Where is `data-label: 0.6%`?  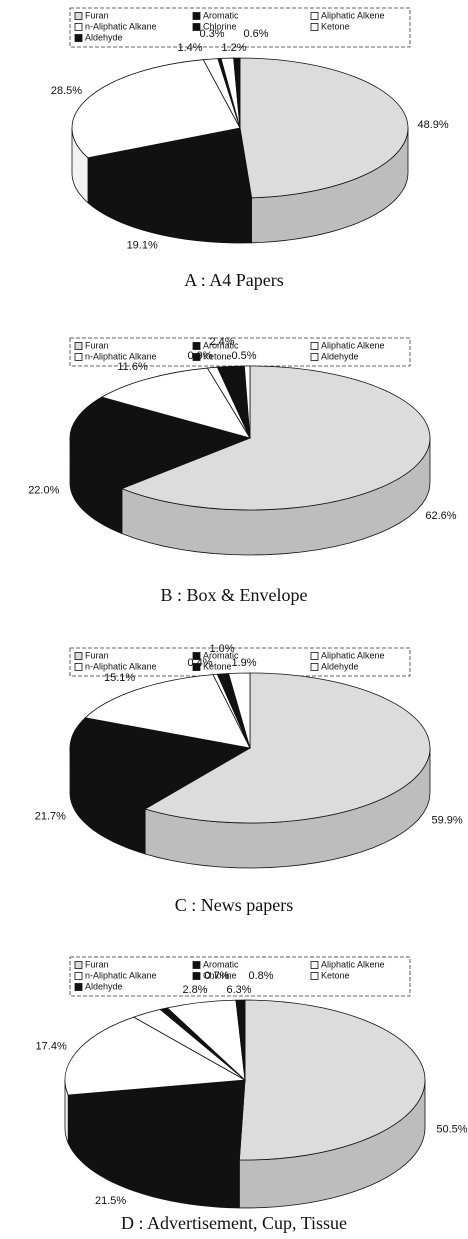
data-label: 0.6% is located at coordinates (255, 34).